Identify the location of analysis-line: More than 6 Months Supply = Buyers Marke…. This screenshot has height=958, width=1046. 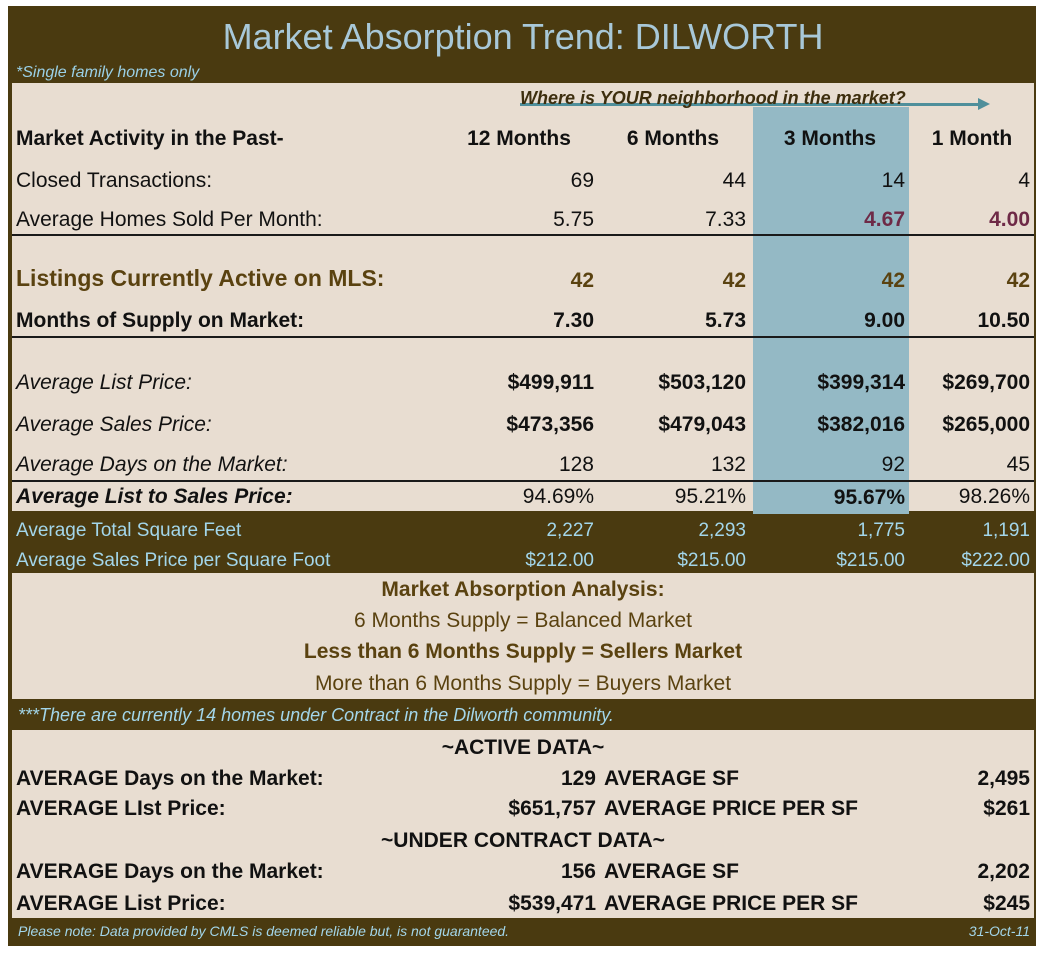
(523, 683).